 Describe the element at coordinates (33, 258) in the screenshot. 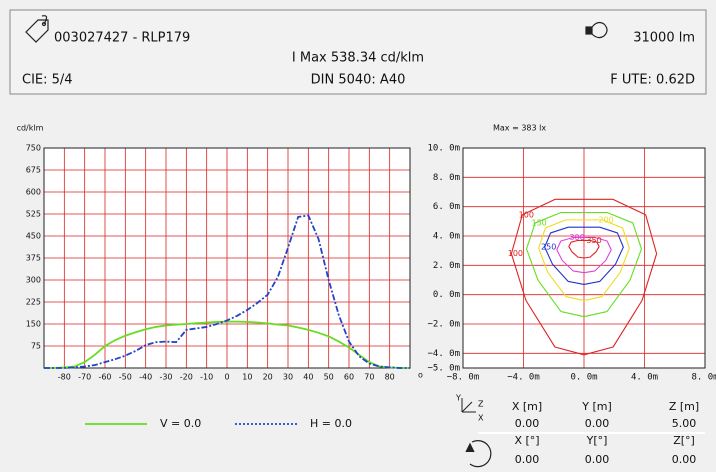

I see `y-tick-label: 375` at that location.